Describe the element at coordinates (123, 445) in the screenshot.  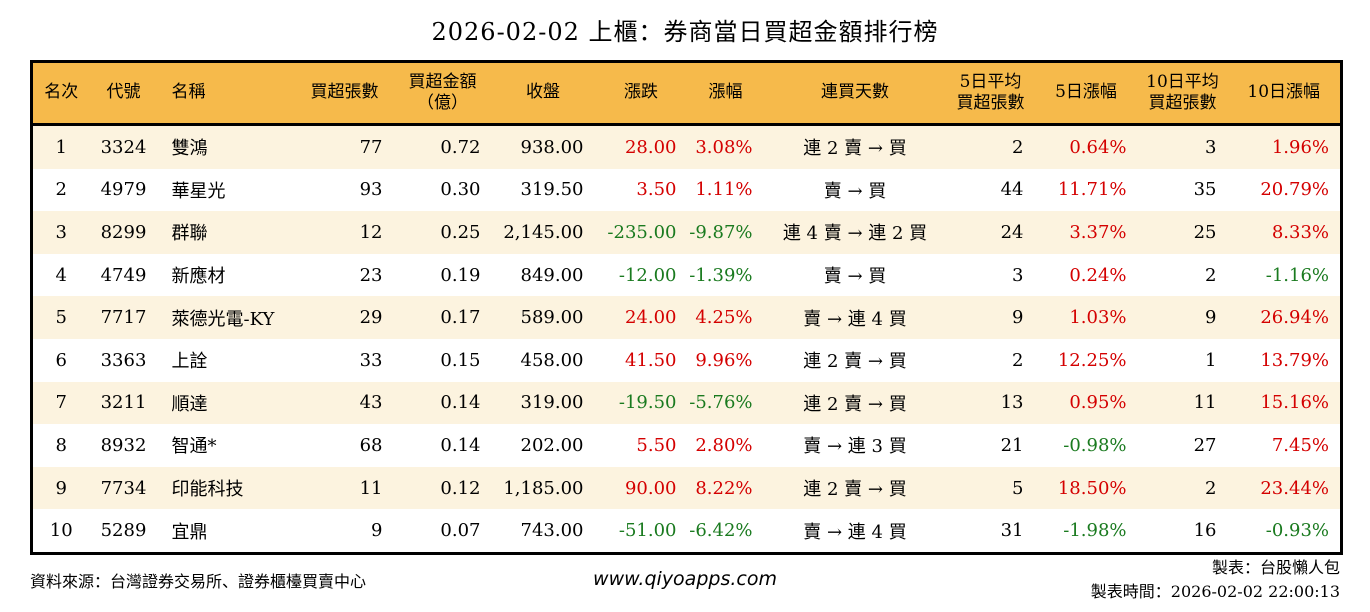
I see `cell-code: 8932` at that location.